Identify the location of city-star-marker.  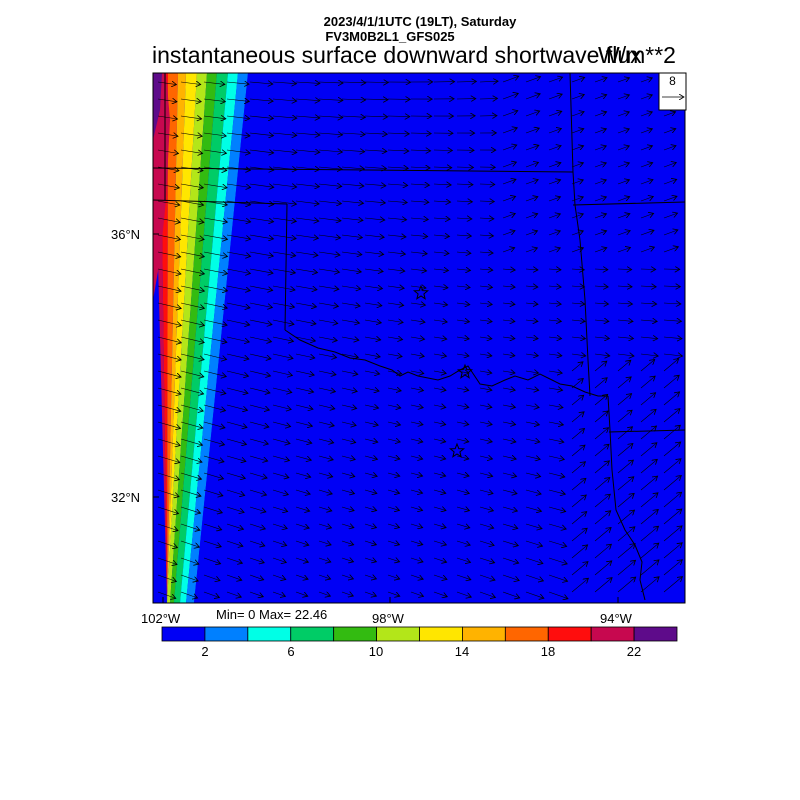
(465, 371).